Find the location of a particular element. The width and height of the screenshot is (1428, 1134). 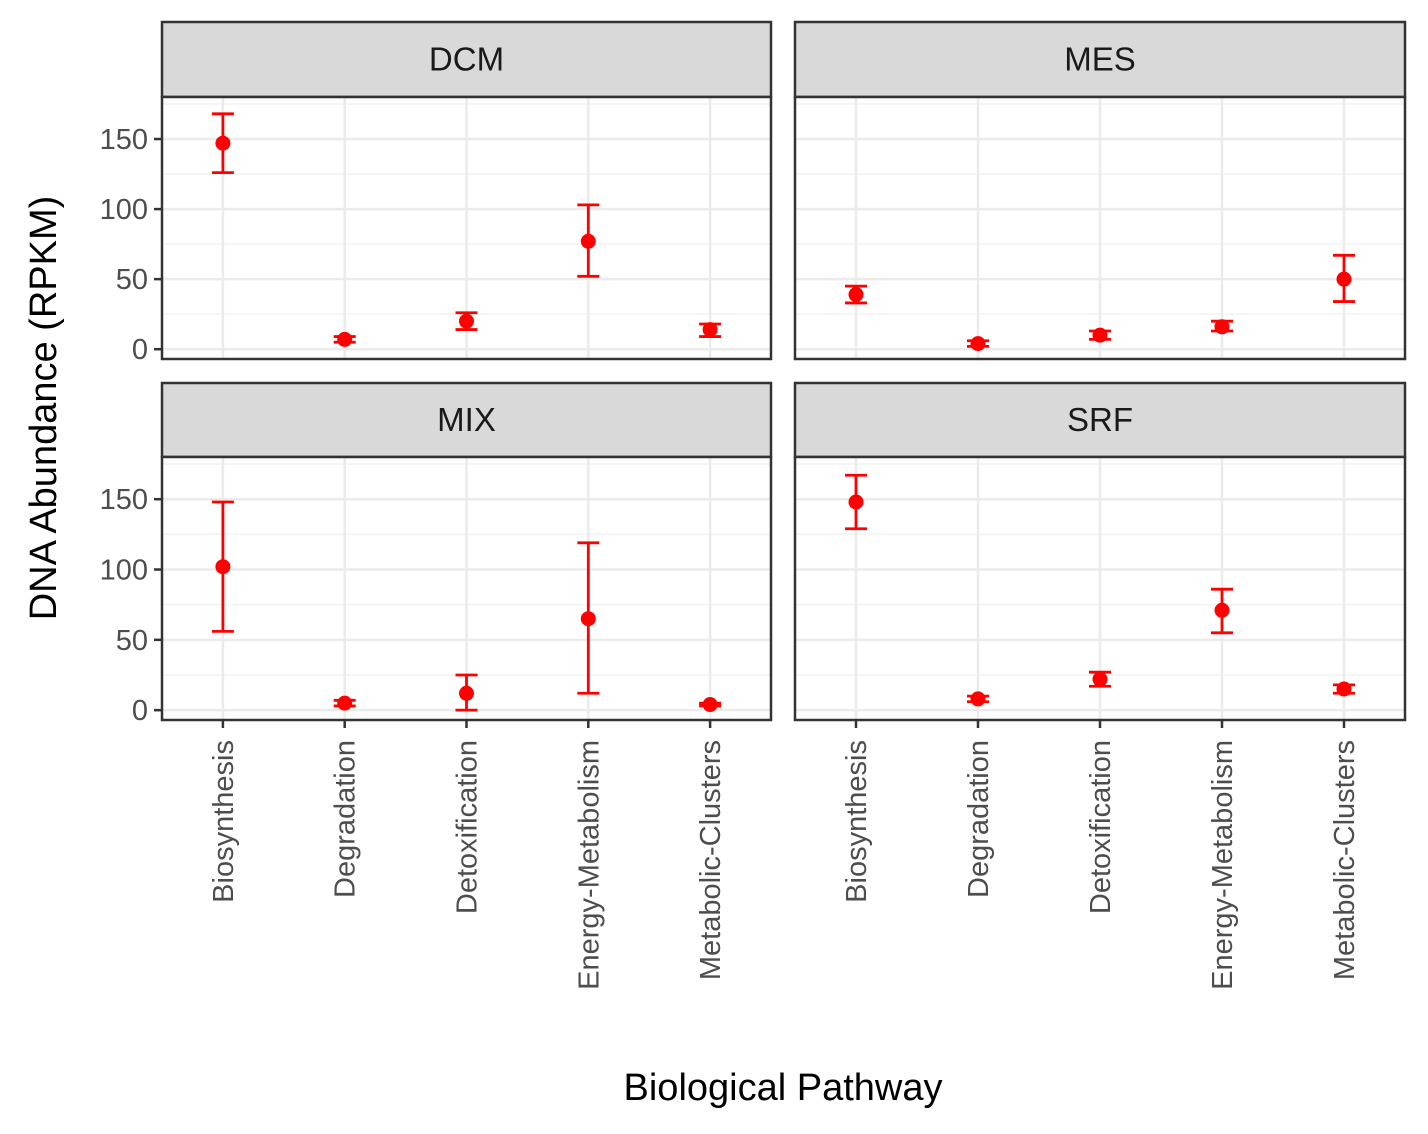

x-axis-title: Biological Pathway is located at coordinates (783, 1088).